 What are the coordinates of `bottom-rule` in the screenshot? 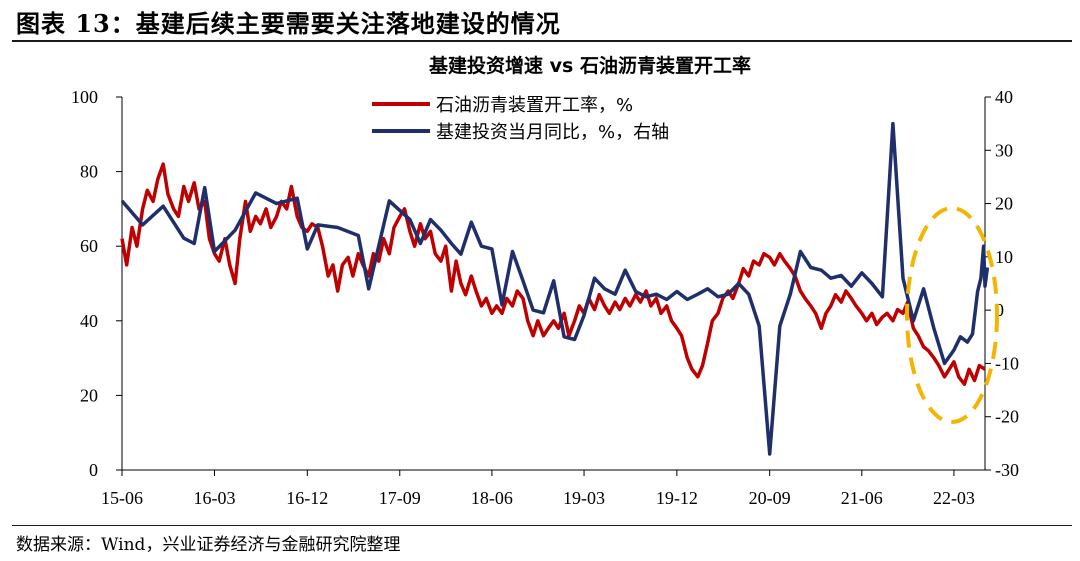 It's located at (542, 525).